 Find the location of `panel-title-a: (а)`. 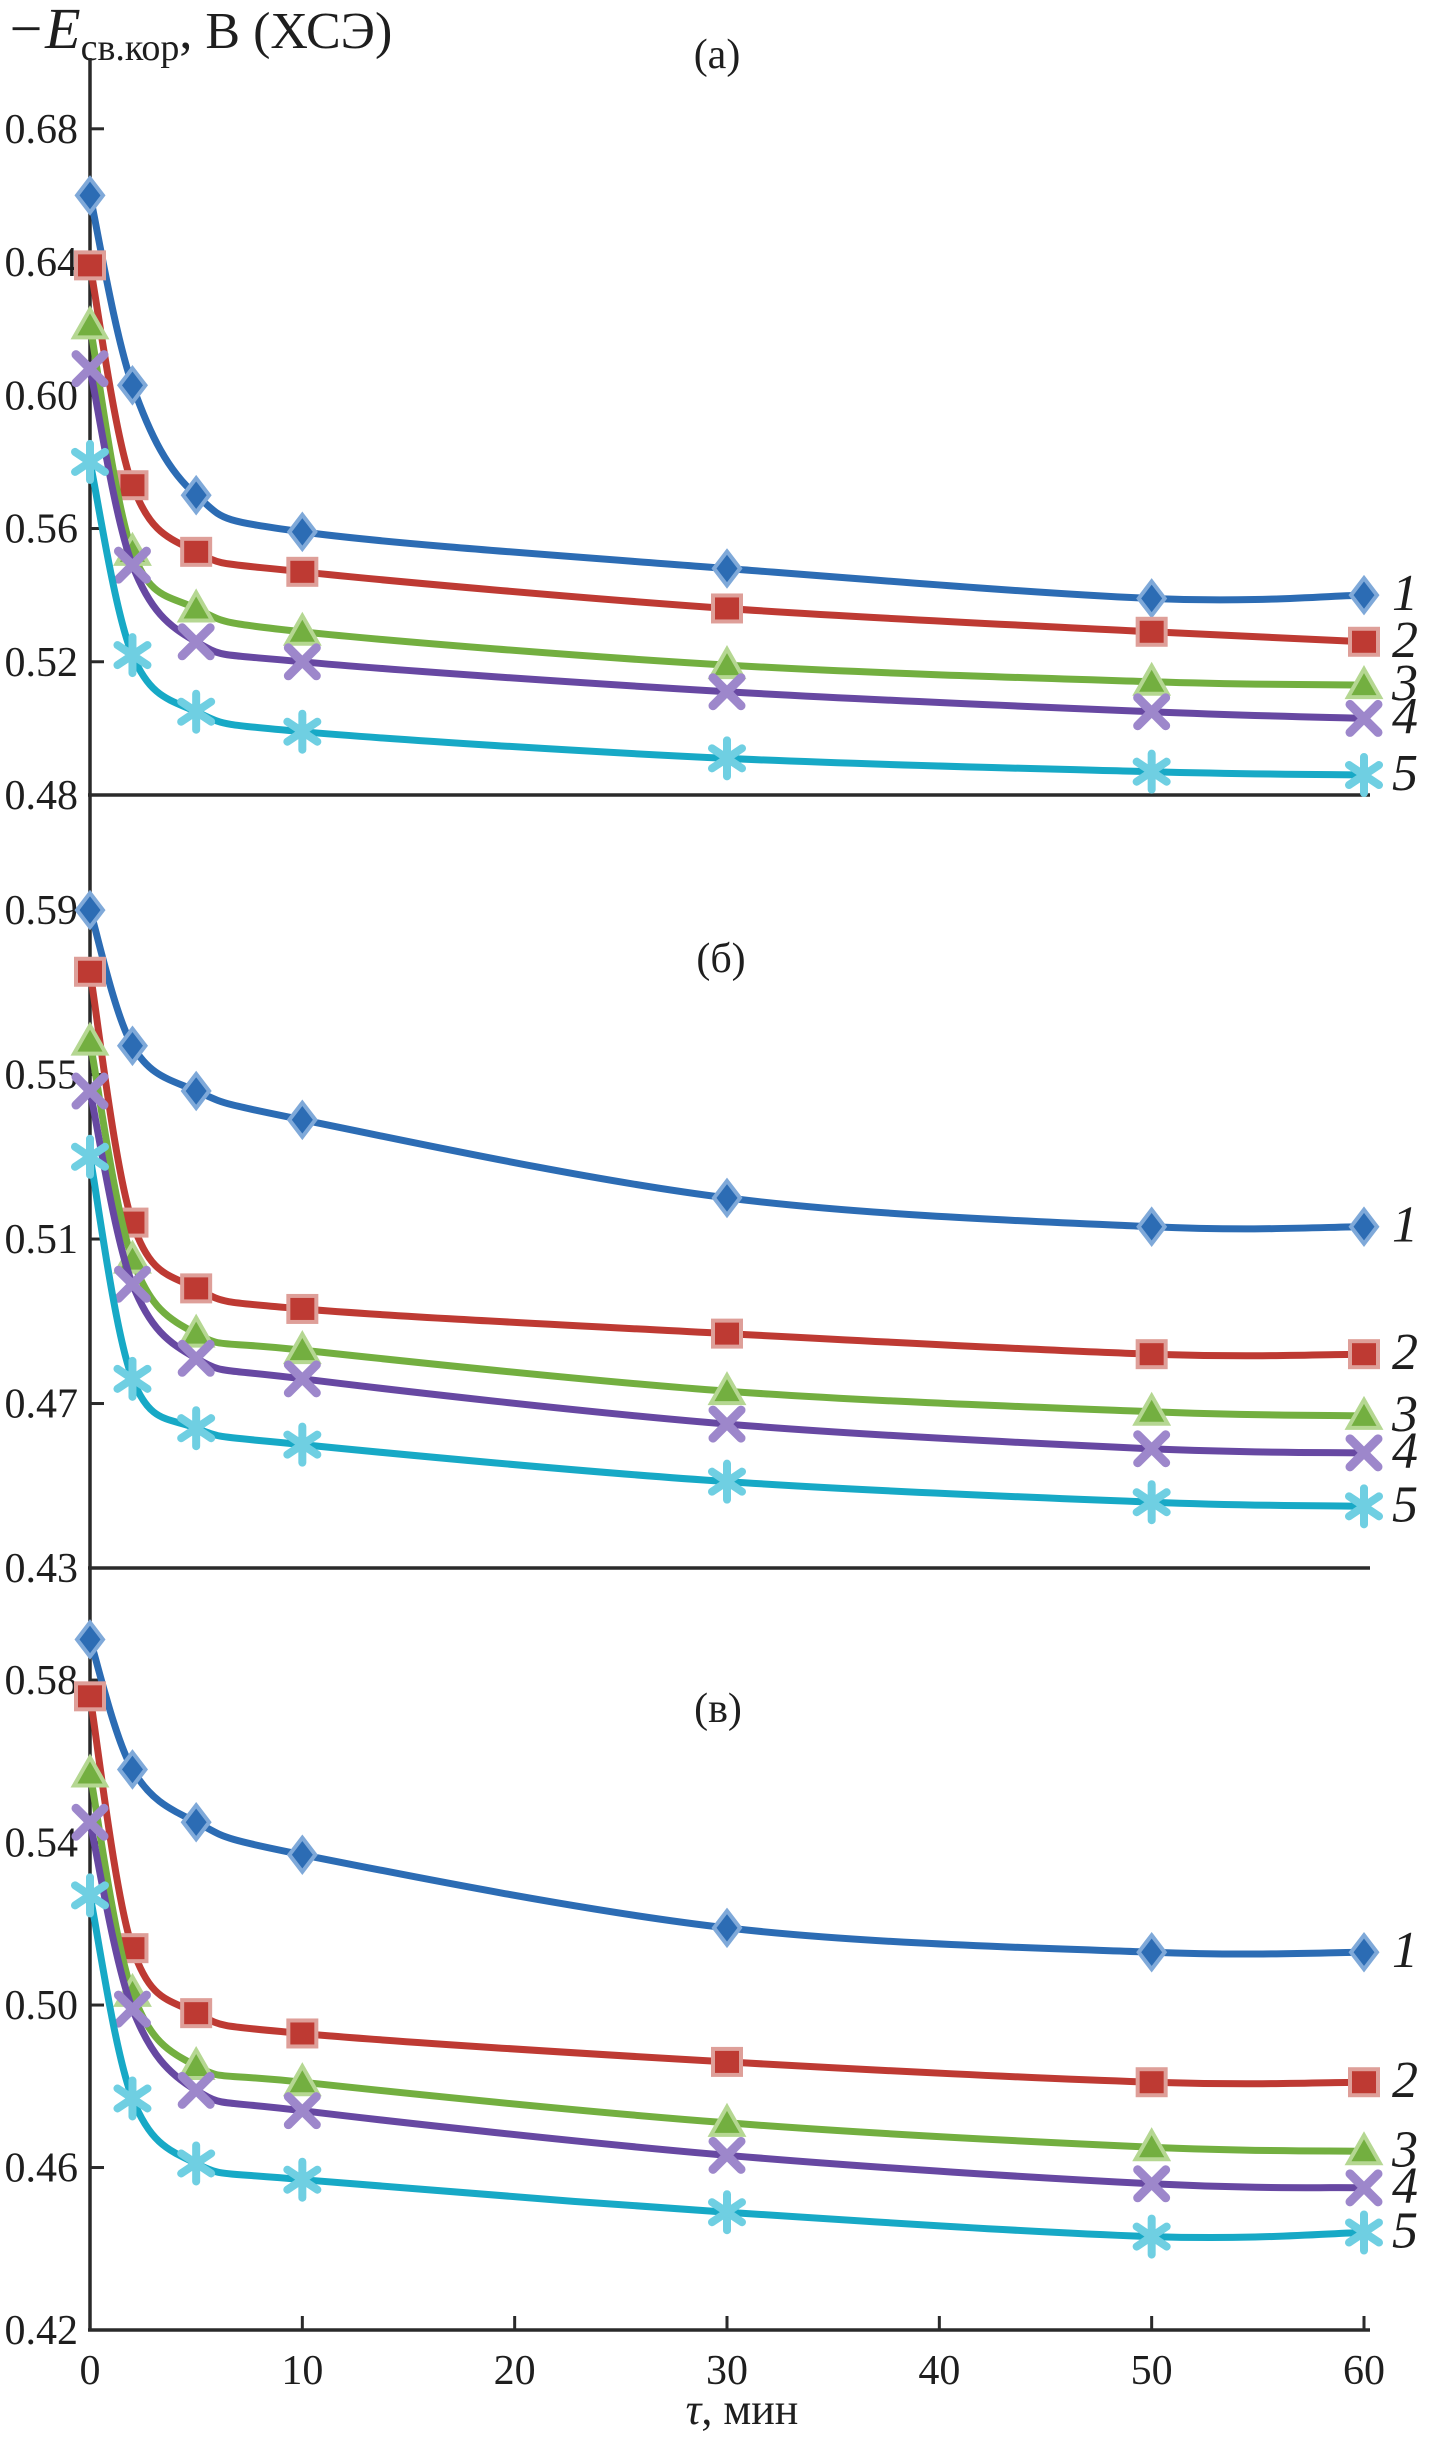

panel-title-a: (а) is located at coordinates (717, 55).